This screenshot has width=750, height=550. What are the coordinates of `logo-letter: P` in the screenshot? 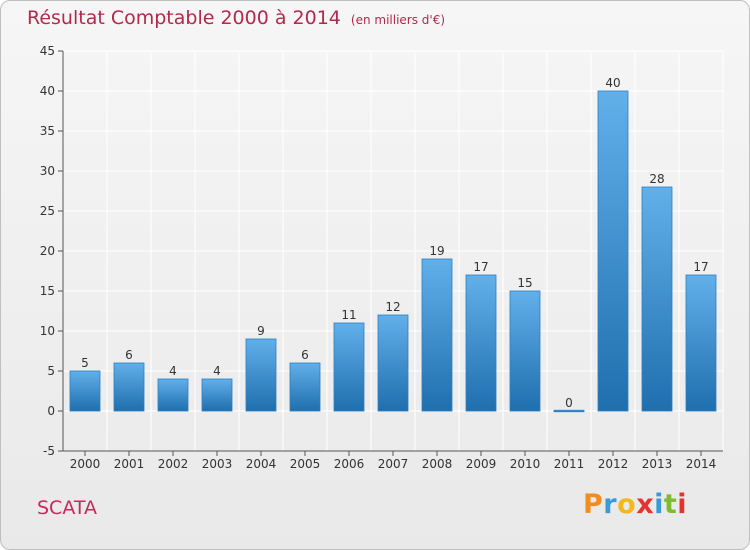 It's located at (593, 504).